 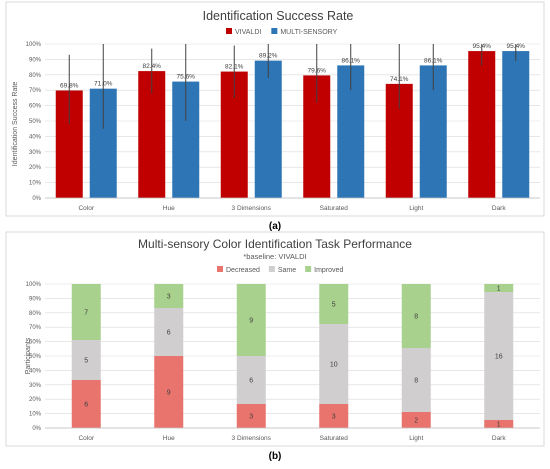 I want to click on chart-a-title: Identification Success Rate, so click(x=278, y=16).